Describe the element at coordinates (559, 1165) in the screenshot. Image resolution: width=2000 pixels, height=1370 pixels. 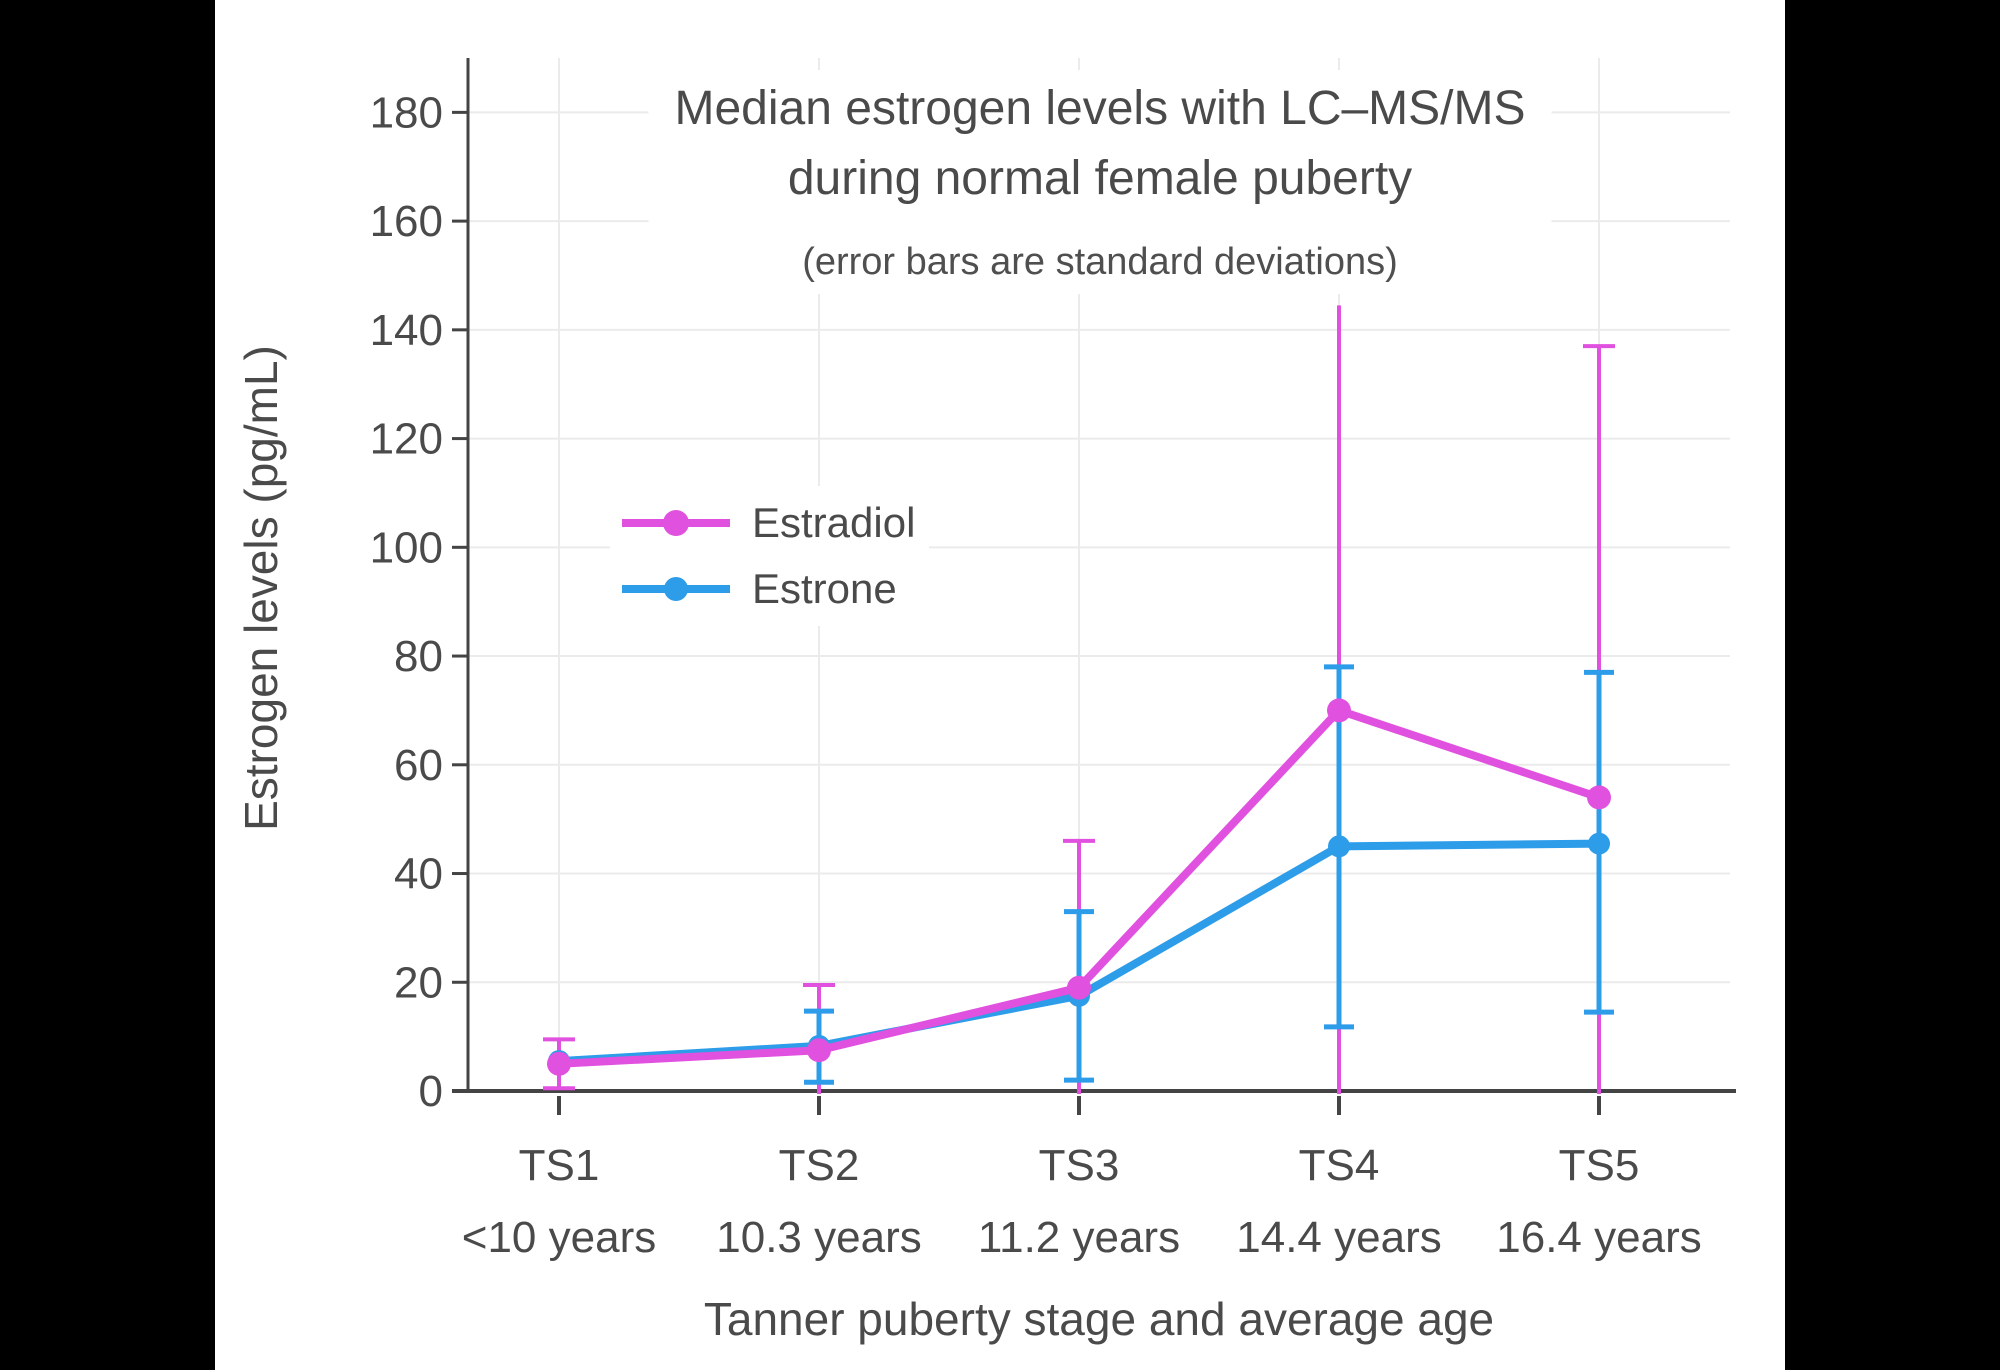
I see `x-tick-label-stage: TS1` at that location.